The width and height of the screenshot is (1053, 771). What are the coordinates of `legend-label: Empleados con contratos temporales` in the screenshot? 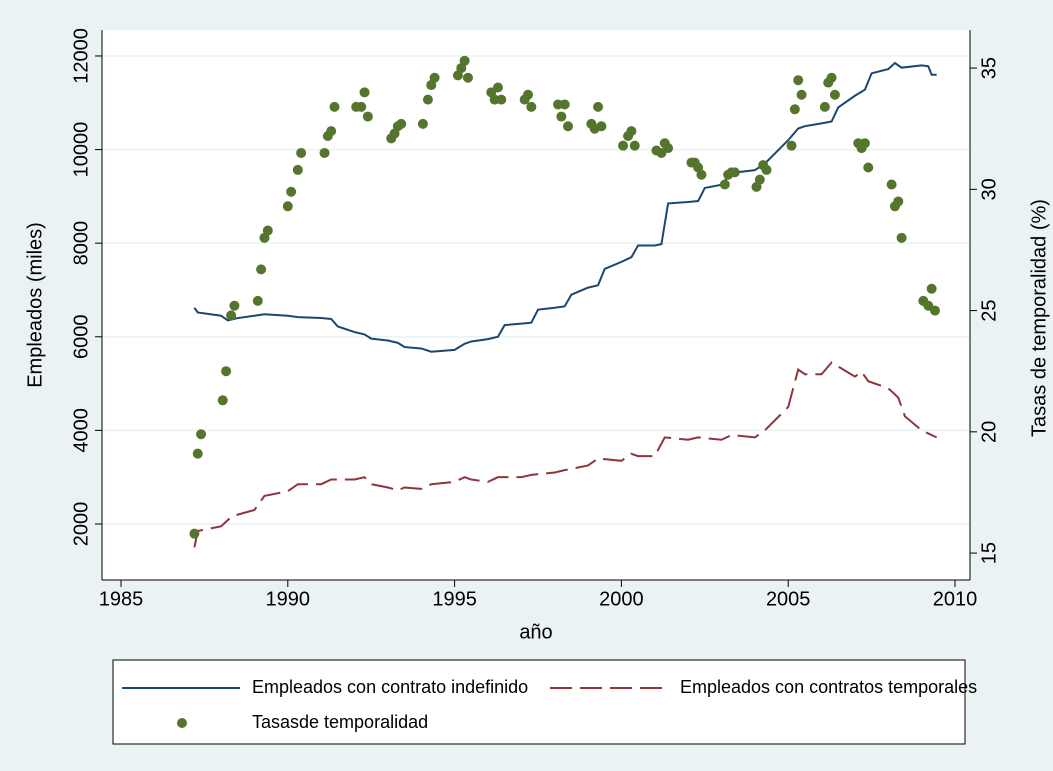 It's located at (828, 687).